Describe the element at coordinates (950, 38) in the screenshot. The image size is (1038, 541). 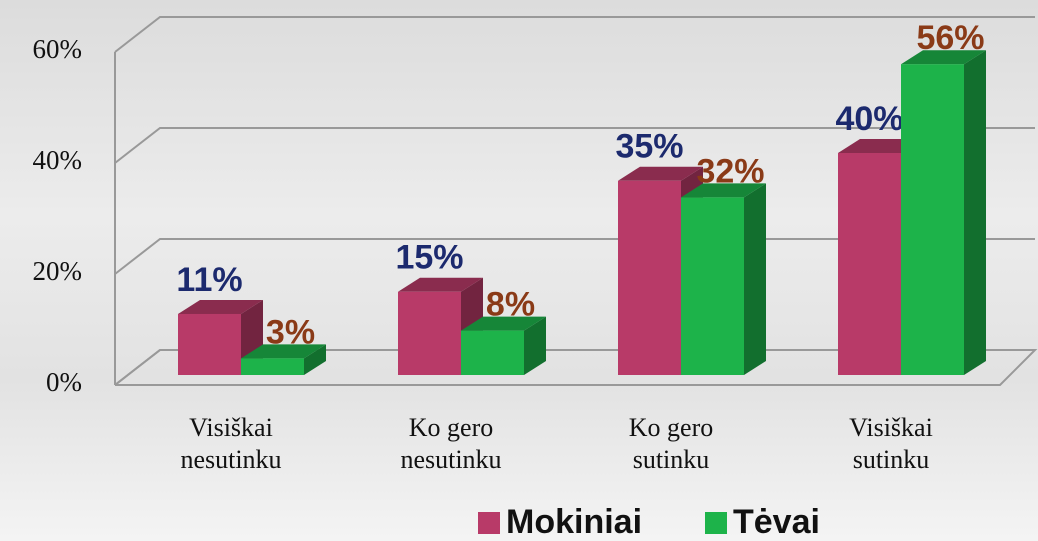
I see `value-label: 56%` at that location.